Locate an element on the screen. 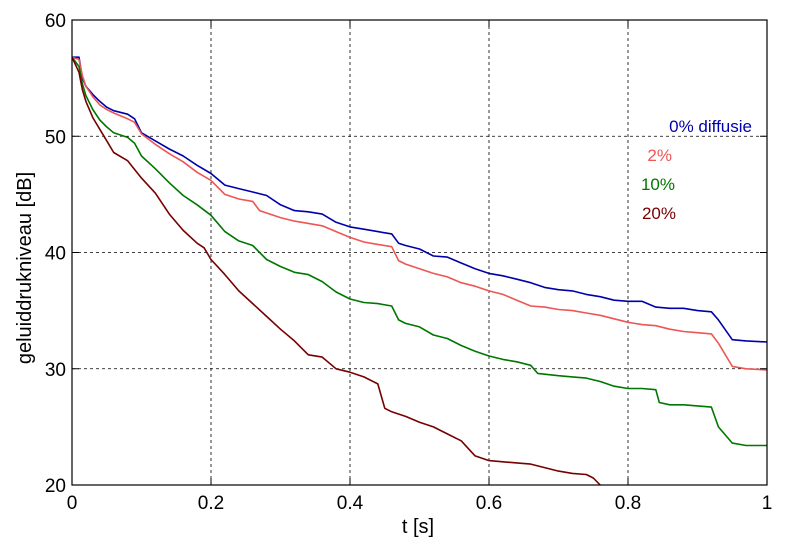  x-tick-label-3: 0.6 is located at coordinates (489, 503).